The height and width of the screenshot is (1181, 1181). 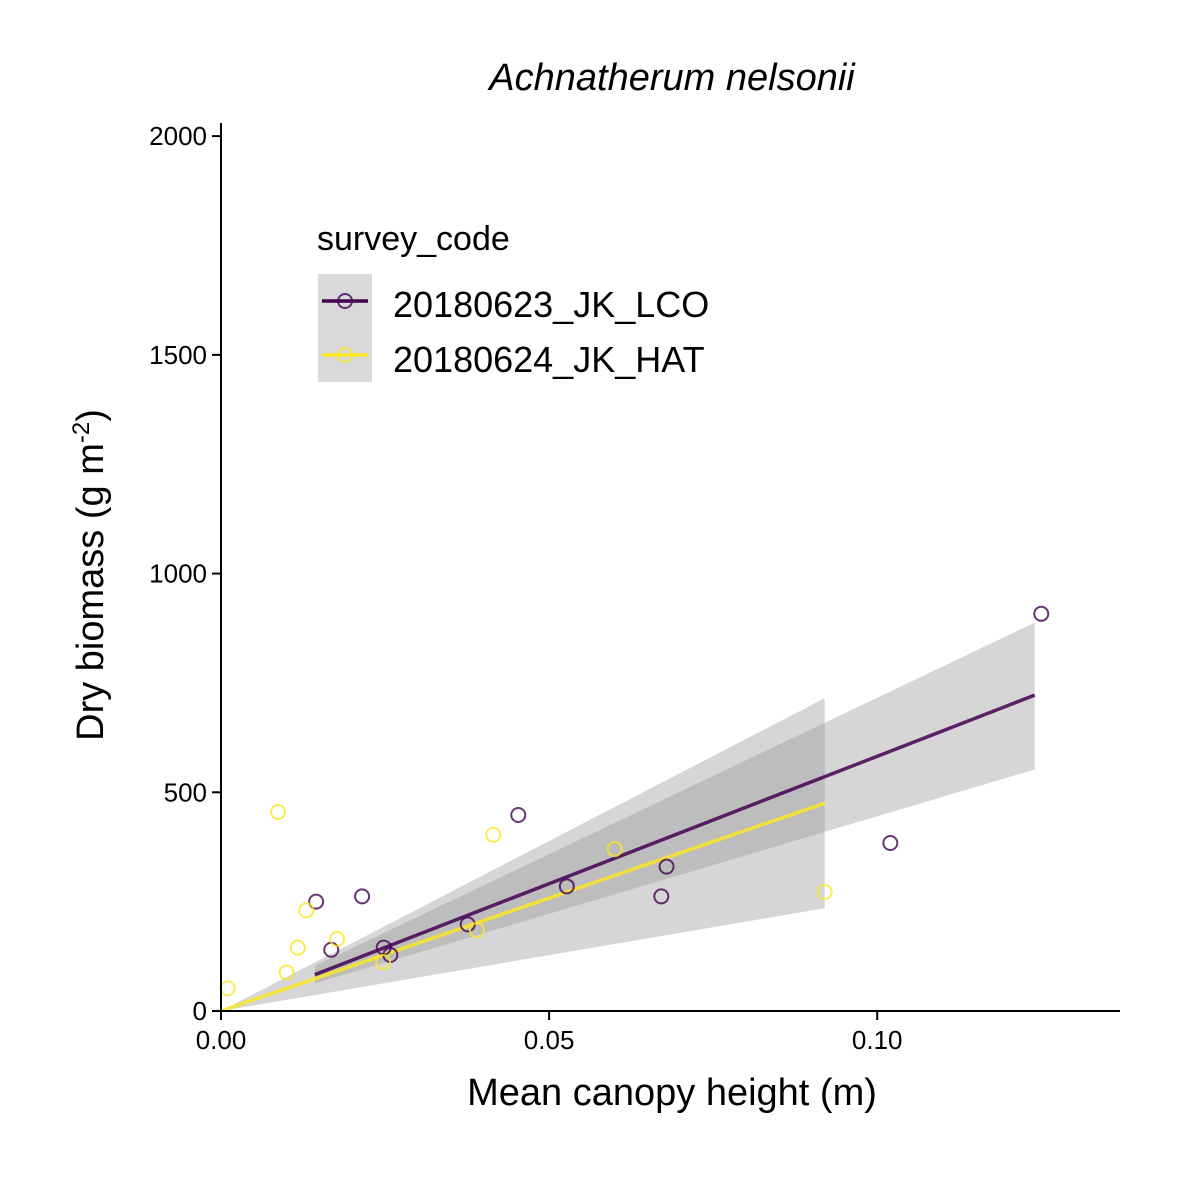 I want to click on legend-keys, so click(x=345, y=328).